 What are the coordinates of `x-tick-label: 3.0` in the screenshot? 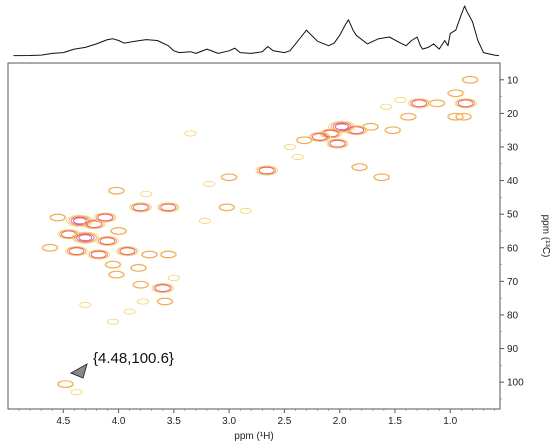 It's located at (229, 421).